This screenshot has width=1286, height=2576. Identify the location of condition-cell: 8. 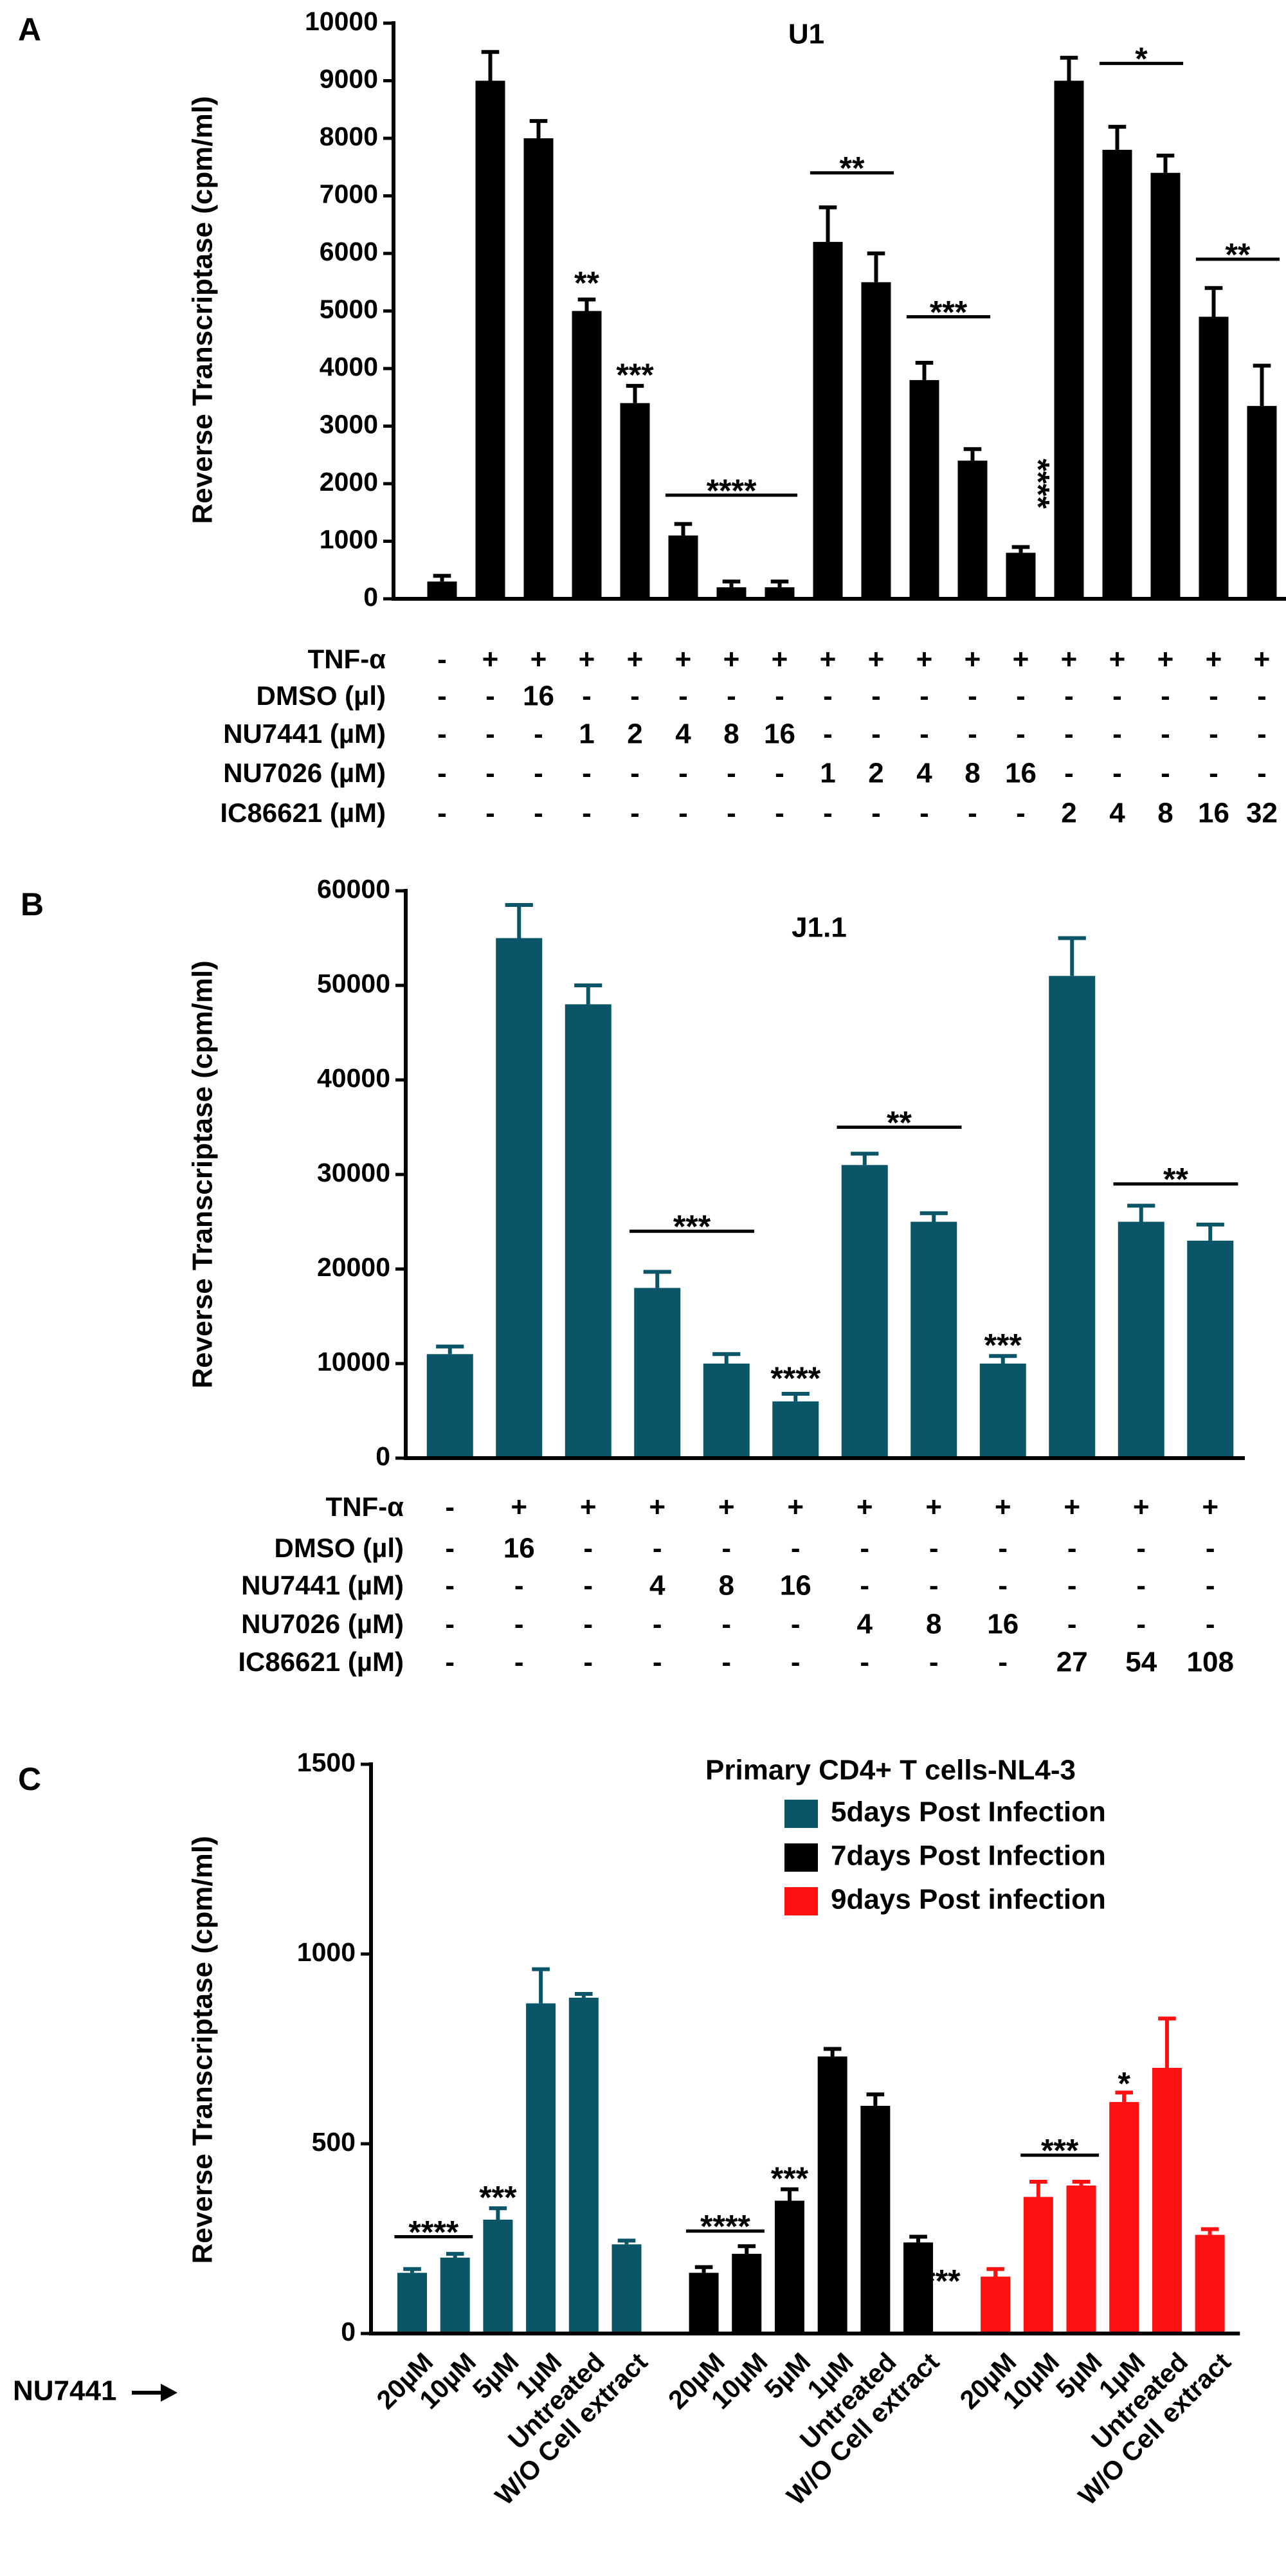
(1165, 813).